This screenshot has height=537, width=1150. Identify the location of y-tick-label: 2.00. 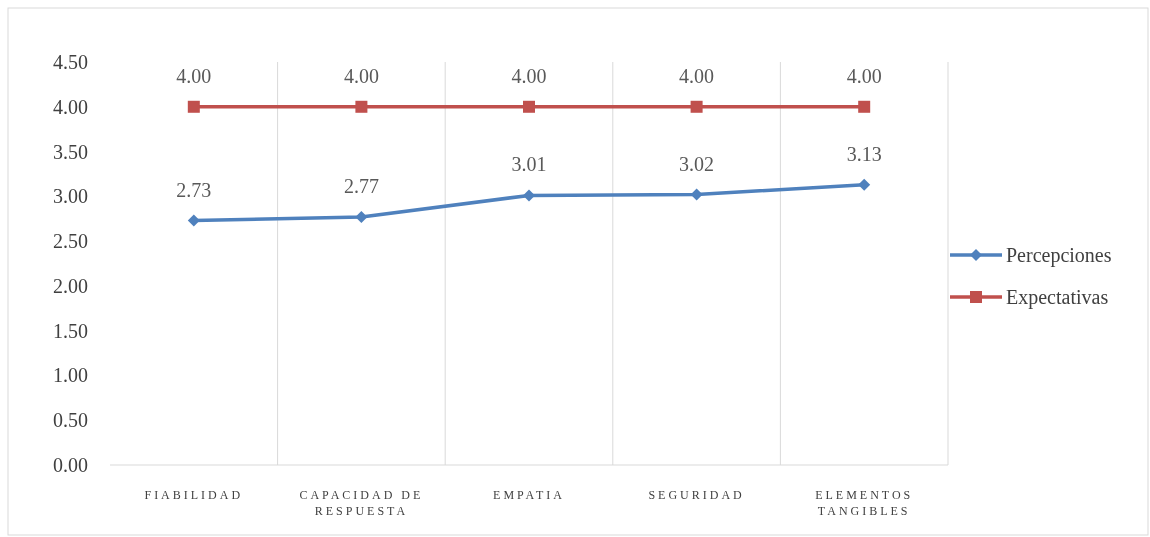
(70, 285).